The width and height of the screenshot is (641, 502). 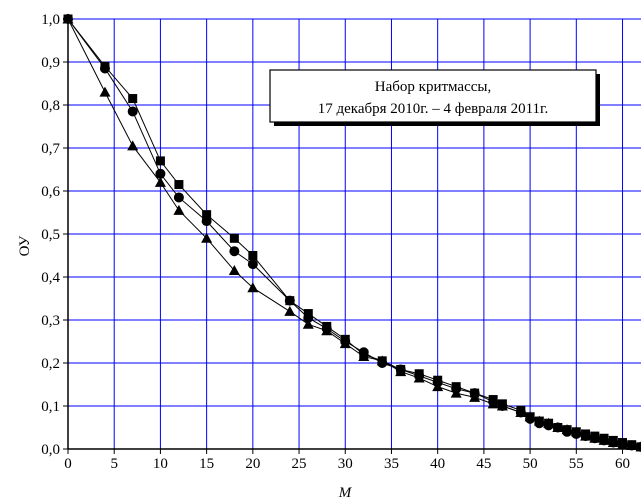 I want to click on x-tick-label: 20, so click(x=252, y=464).